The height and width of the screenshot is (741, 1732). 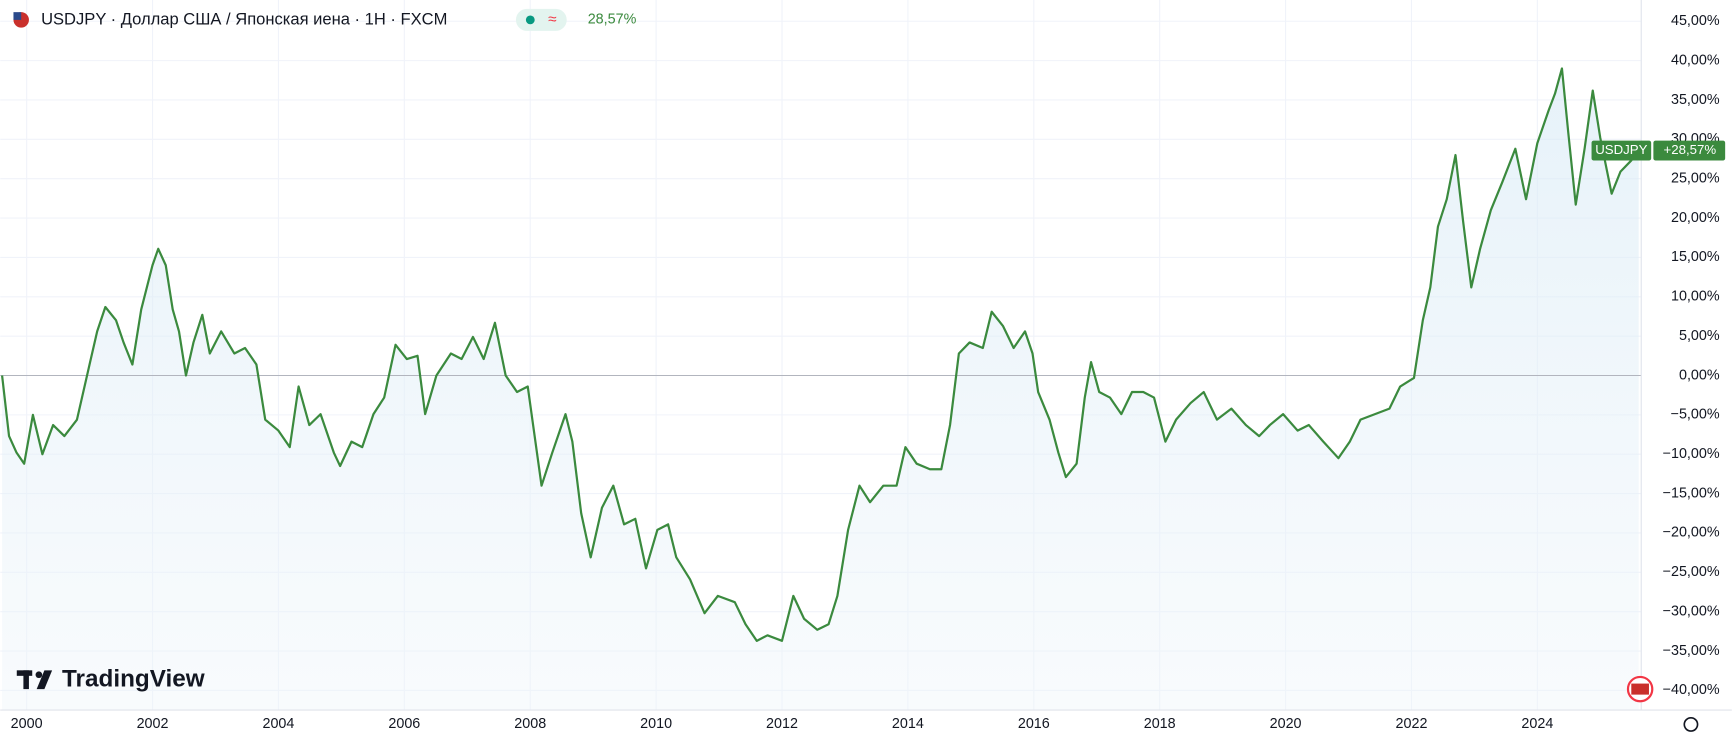 What do you see at coordinates (1160, 724) in the screenshot?
I see `x-tick-label: 2018` at bounding box center [1160, 724].